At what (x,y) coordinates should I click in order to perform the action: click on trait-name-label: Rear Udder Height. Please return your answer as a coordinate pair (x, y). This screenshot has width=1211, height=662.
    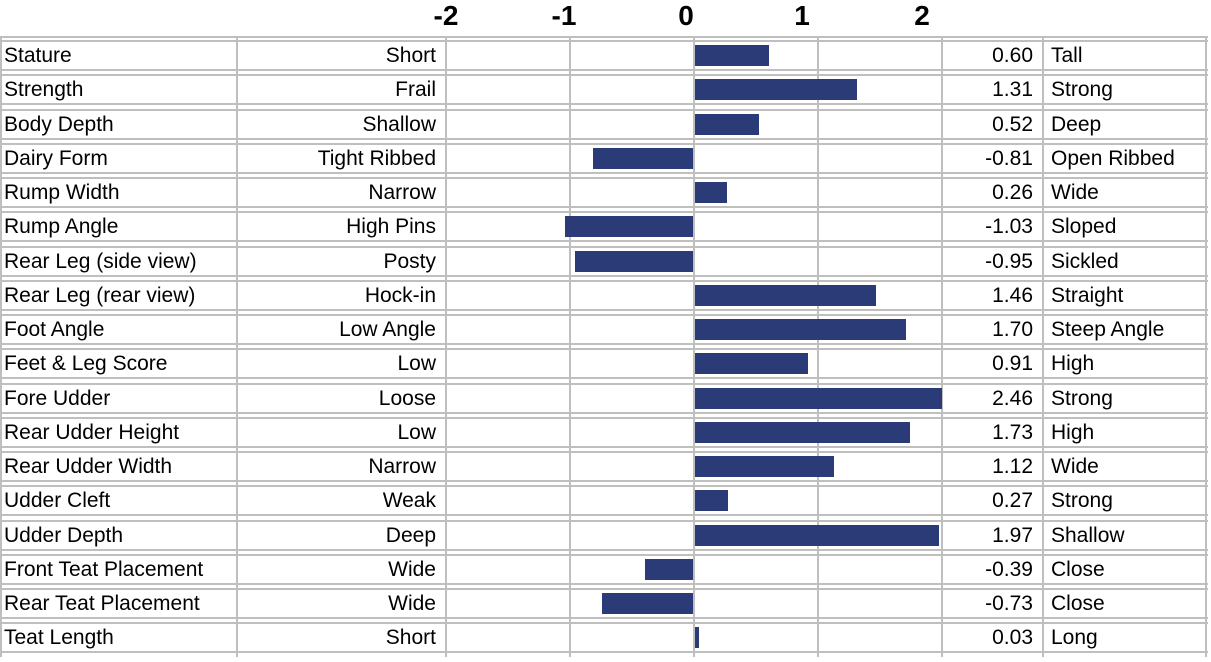
    Looking at the image, I should click on (92, 432).